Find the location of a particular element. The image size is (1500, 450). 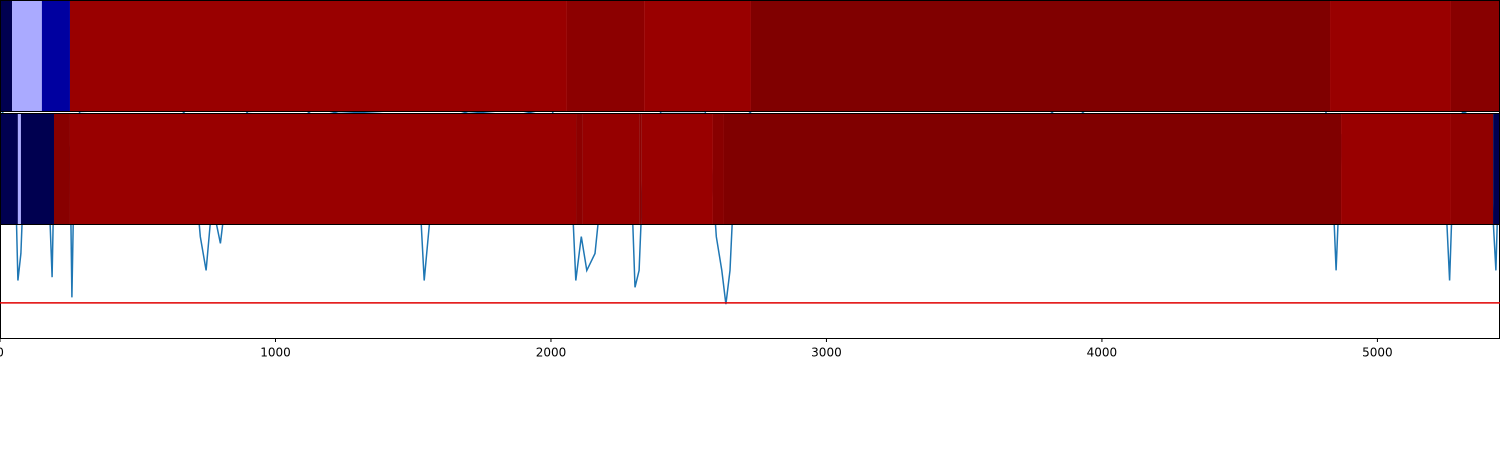

x-tick-label: 2000 is located at coordinates (551, 353).